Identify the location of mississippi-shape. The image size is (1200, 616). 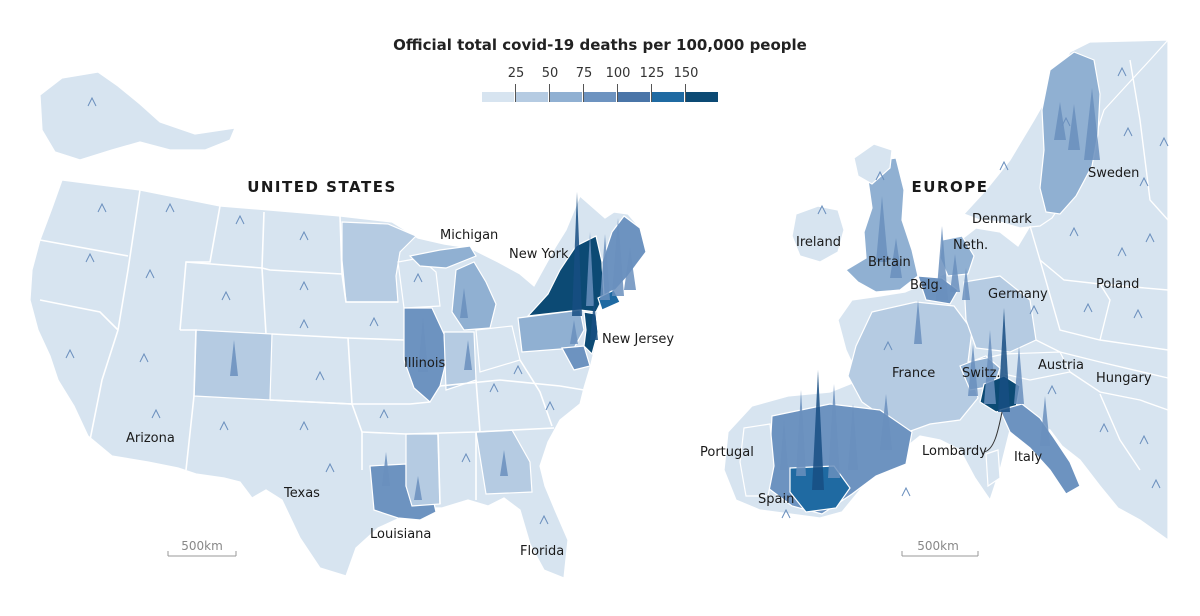
(423, 470).